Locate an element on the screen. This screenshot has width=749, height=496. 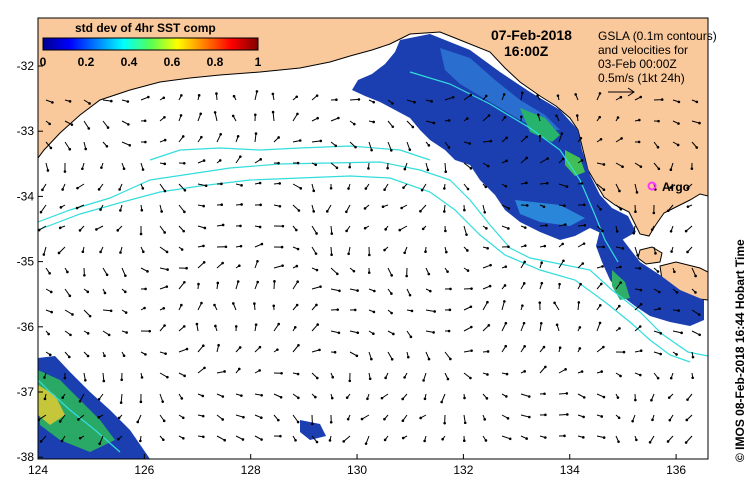
island is located at coordinates (650, 255).